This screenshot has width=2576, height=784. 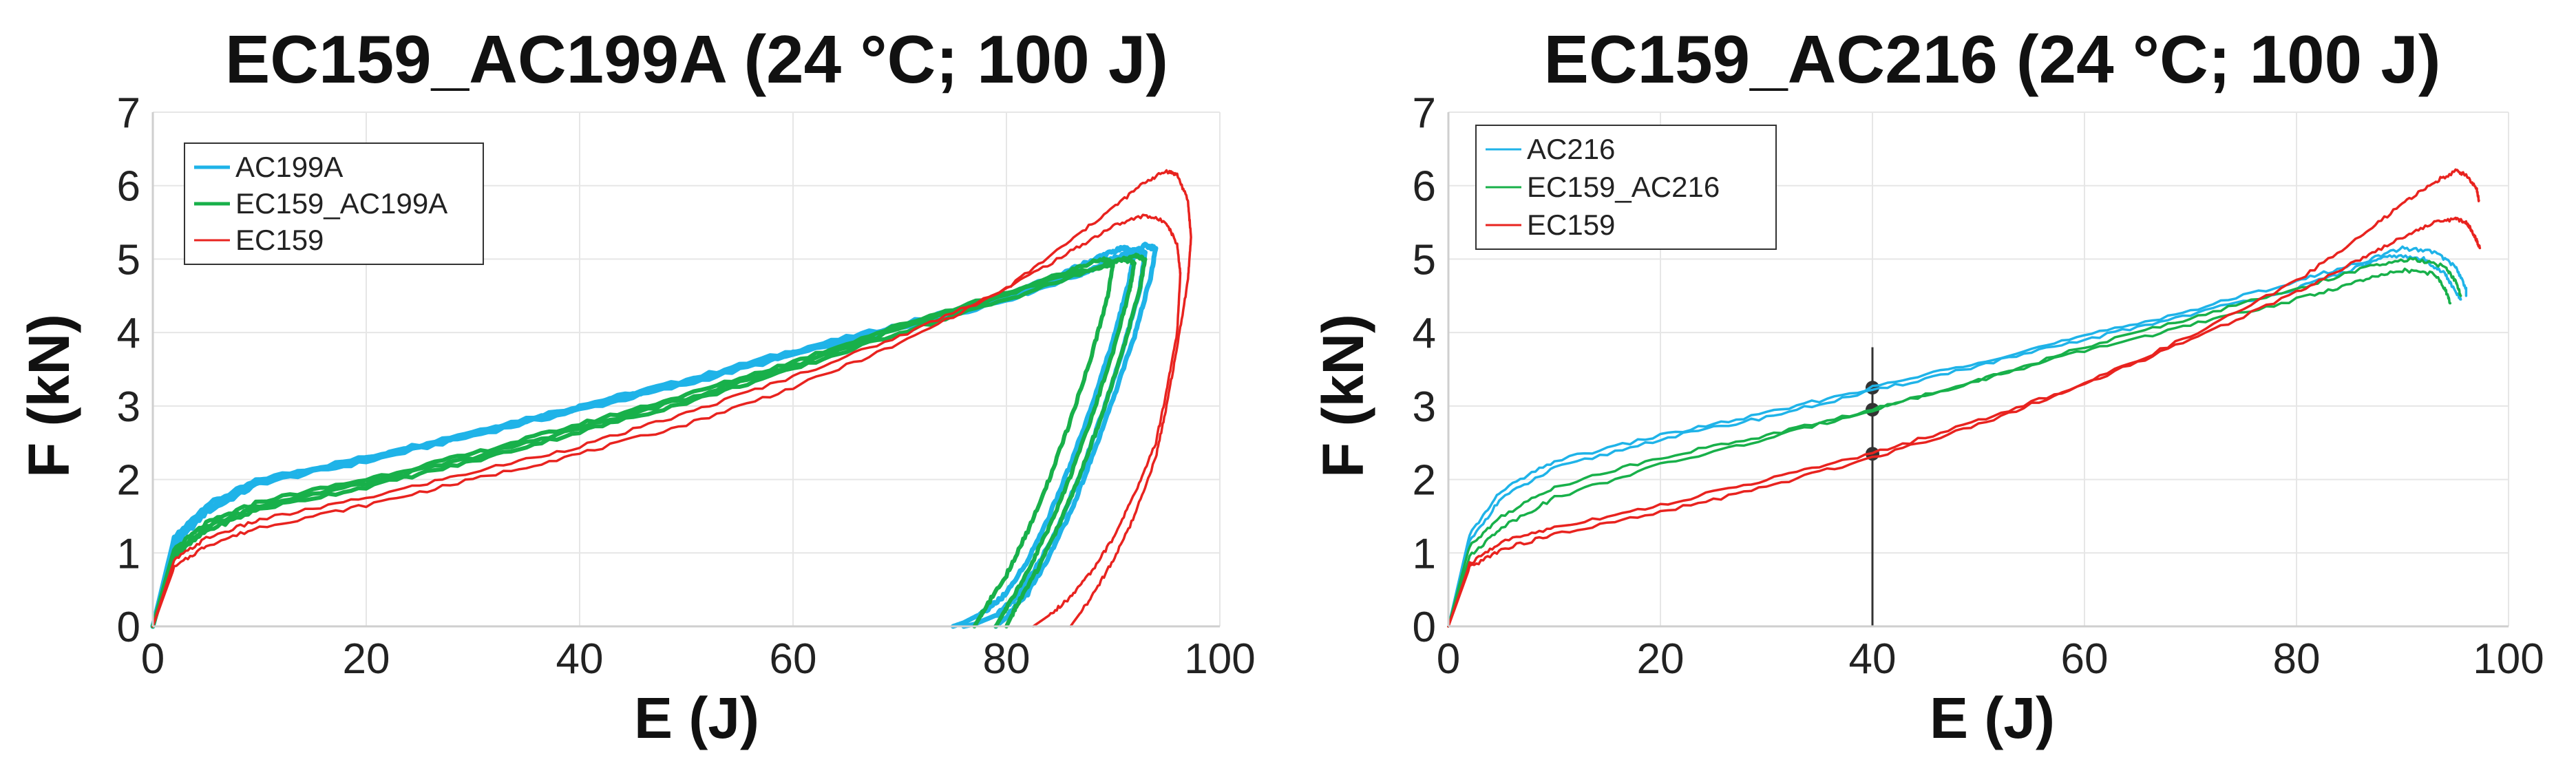 I want to click on legend-label-ac216: AC216, so click(x=1571, y=149).